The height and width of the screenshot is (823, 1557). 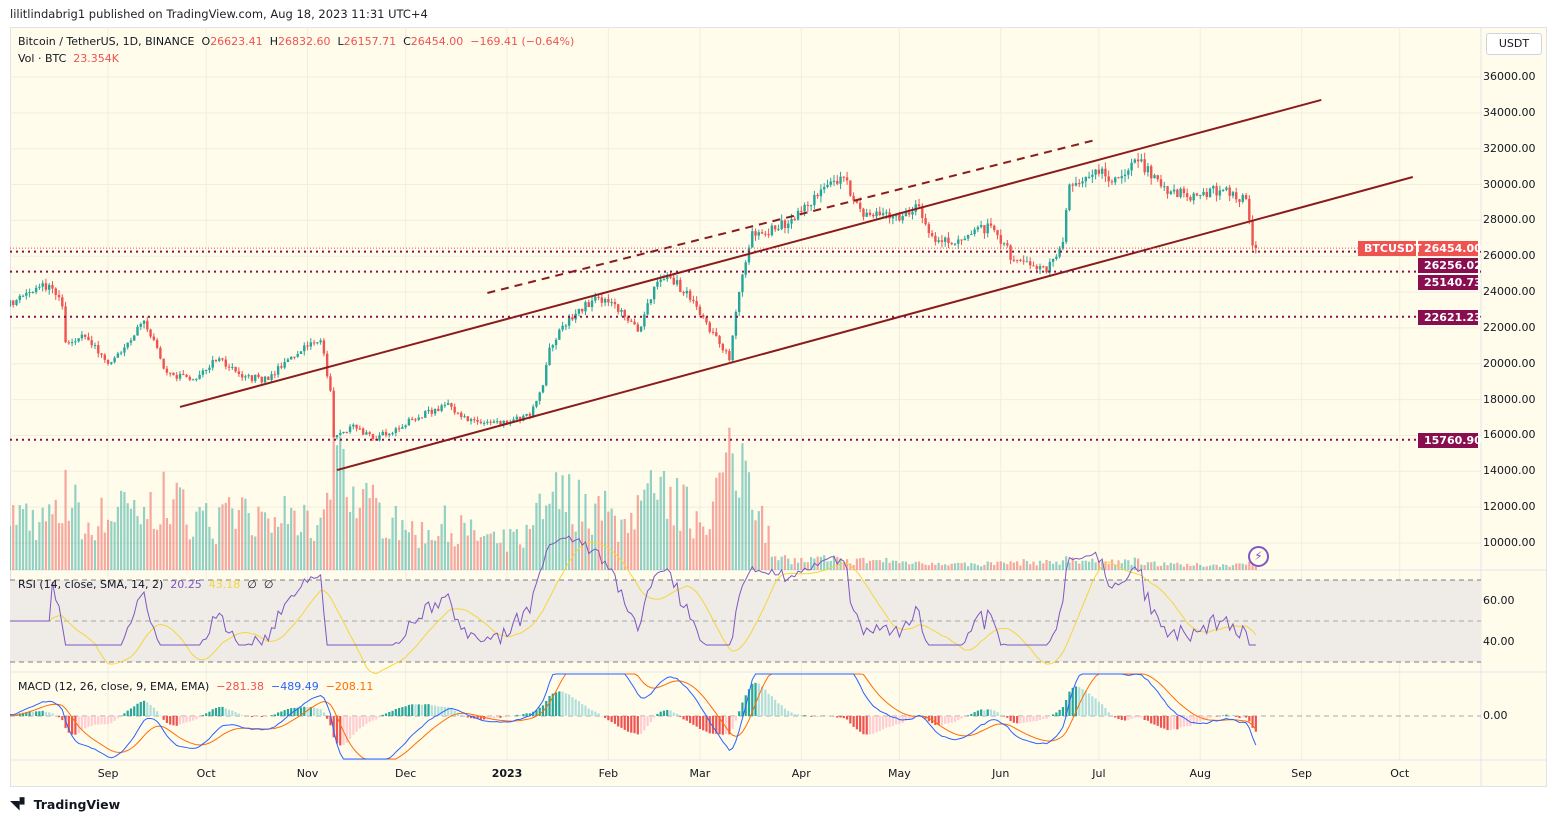 What do you see at coordinates (65, 804) in the screenshot?
I see `tradingview-logo: ◥▘ TradingView` at bounding box center [65, 804].